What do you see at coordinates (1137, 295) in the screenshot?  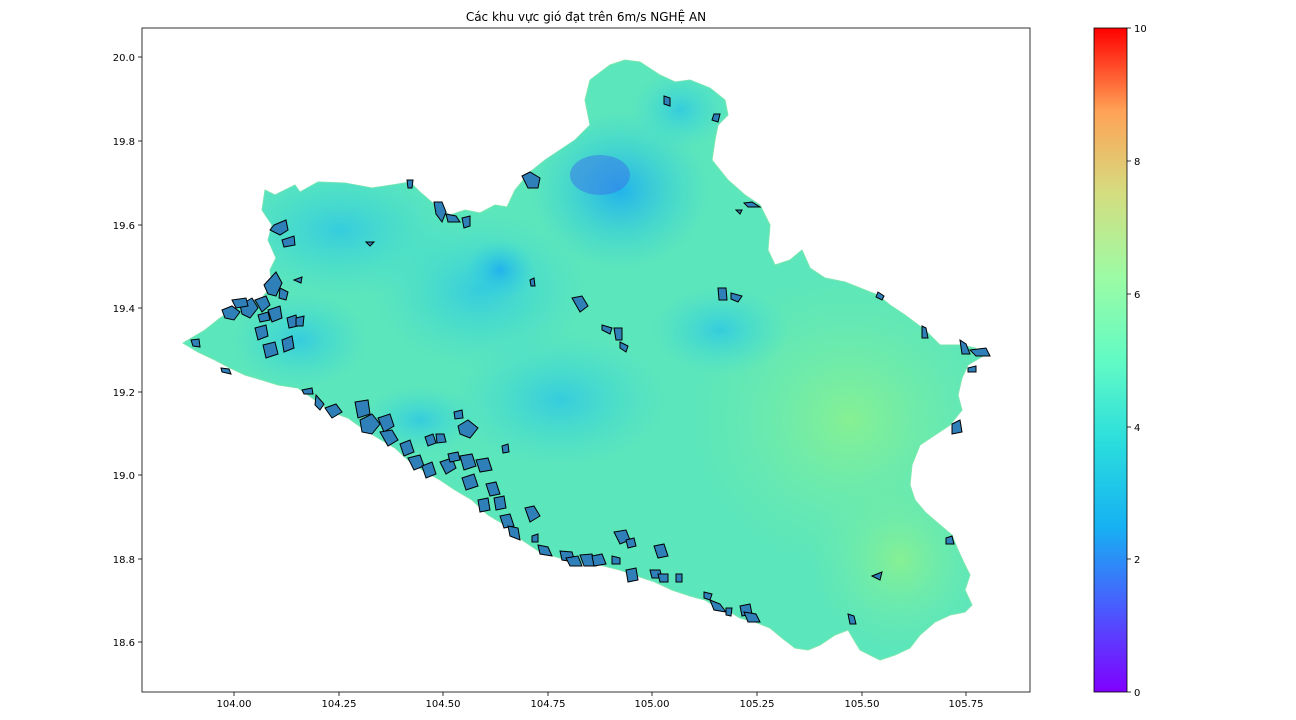 I see `colorbar-tick-label: 6` at bounding box center [1137, 295].